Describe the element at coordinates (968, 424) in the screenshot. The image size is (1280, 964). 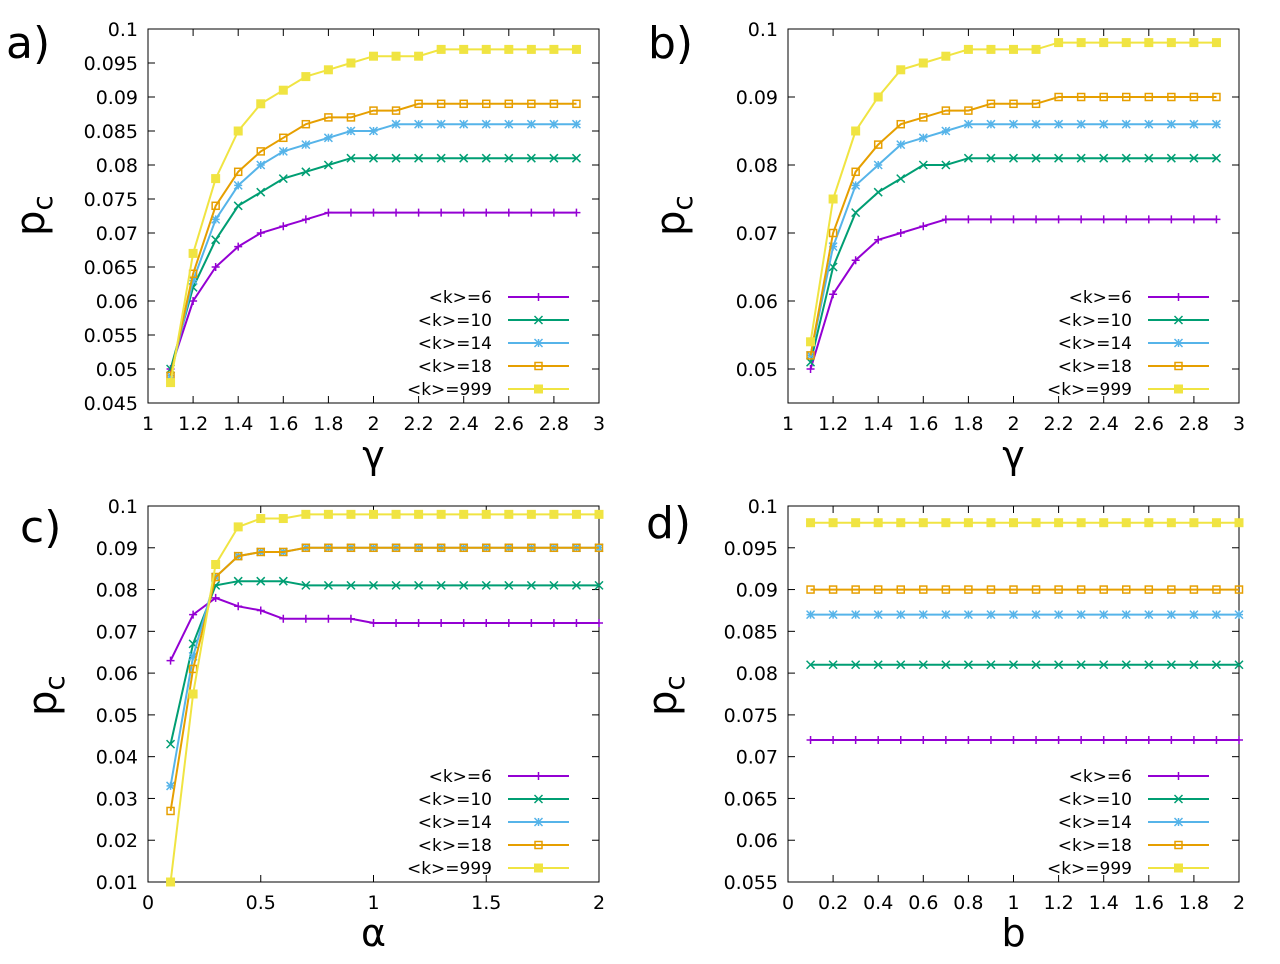
I see `x-tick-label: 1.8` at that location.